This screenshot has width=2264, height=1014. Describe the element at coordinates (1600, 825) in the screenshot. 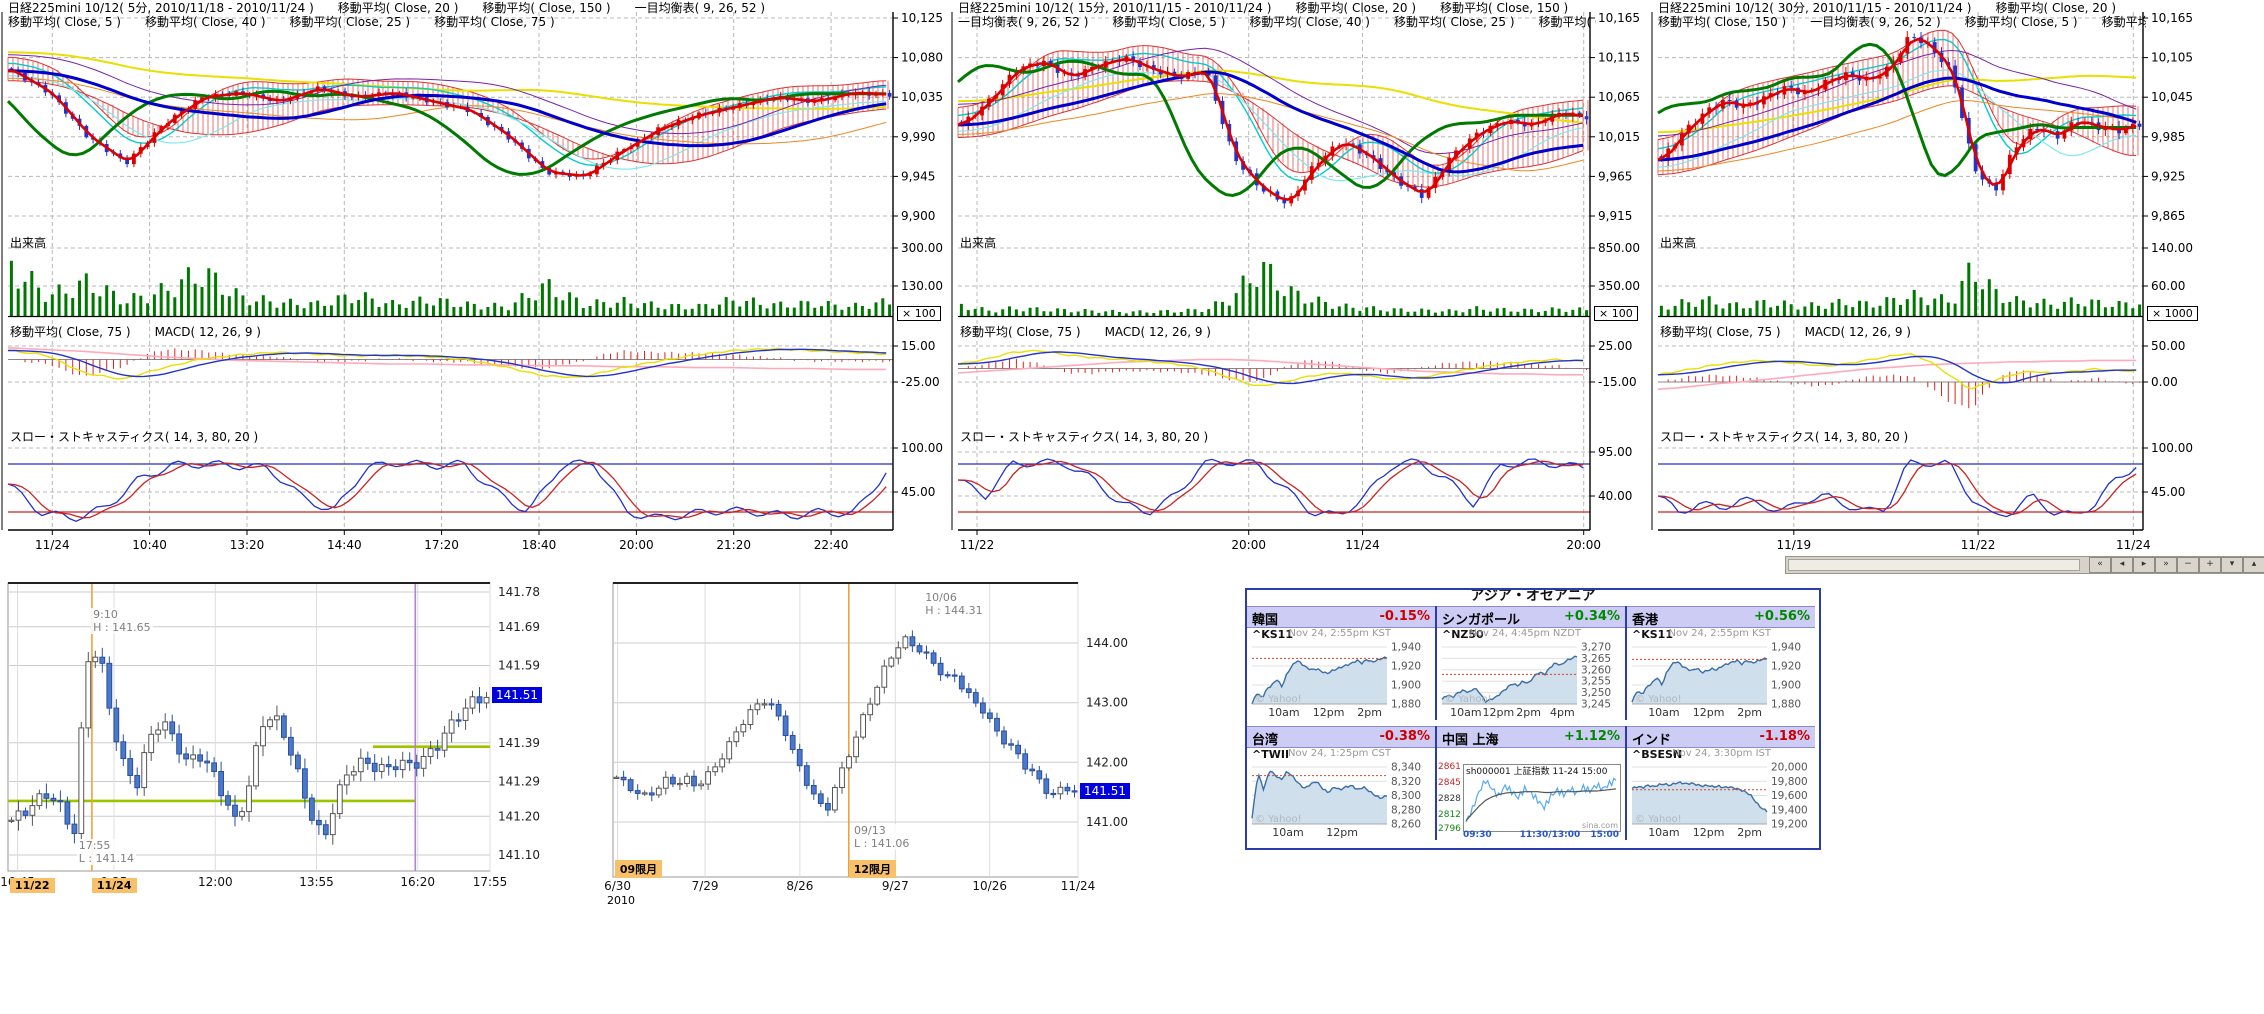

I see `sina-watermark: sina.com` at that location.